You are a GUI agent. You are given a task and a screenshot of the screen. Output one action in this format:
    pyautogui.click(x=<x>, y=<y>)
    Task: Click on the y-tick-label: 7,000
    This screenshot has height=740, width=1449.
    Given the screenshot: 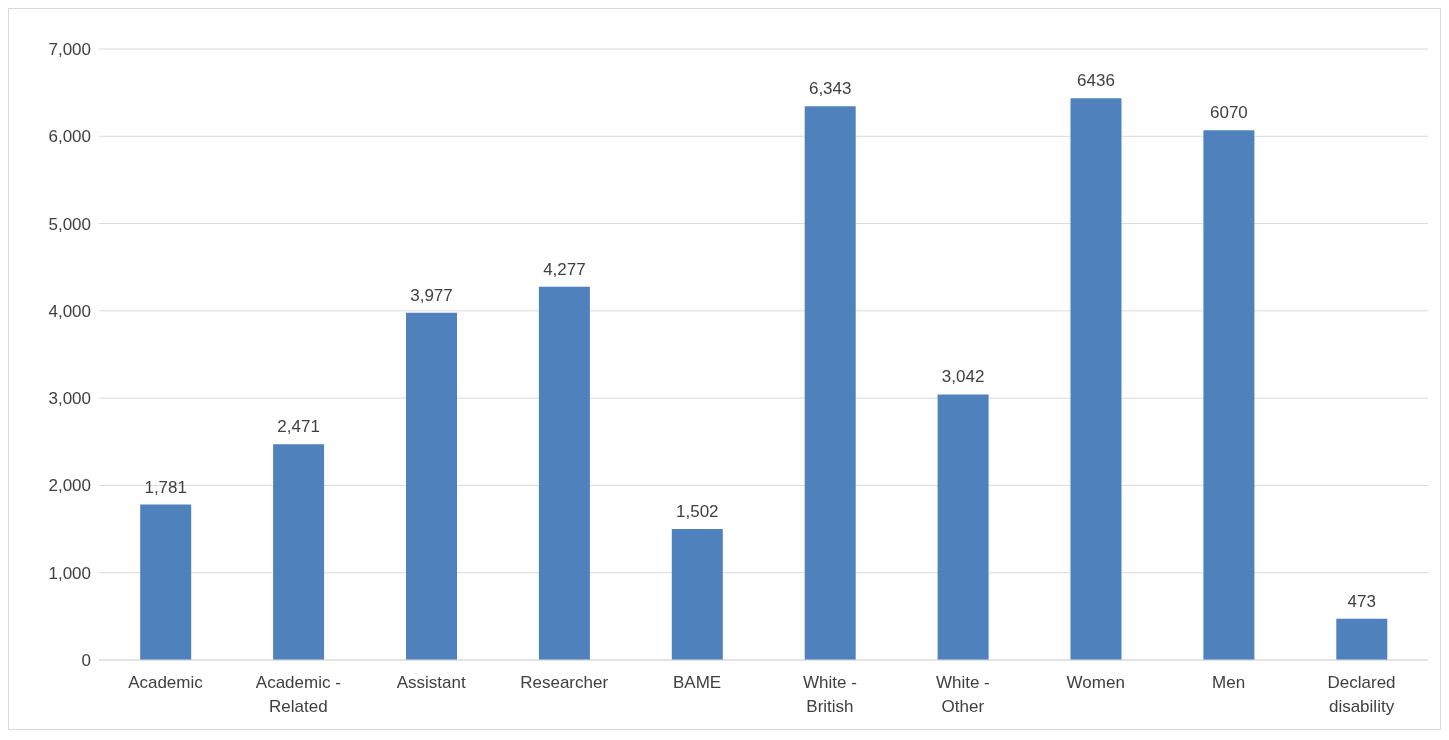 What is the action you would take?
    pyautogui.click(x=69, y=50)
    